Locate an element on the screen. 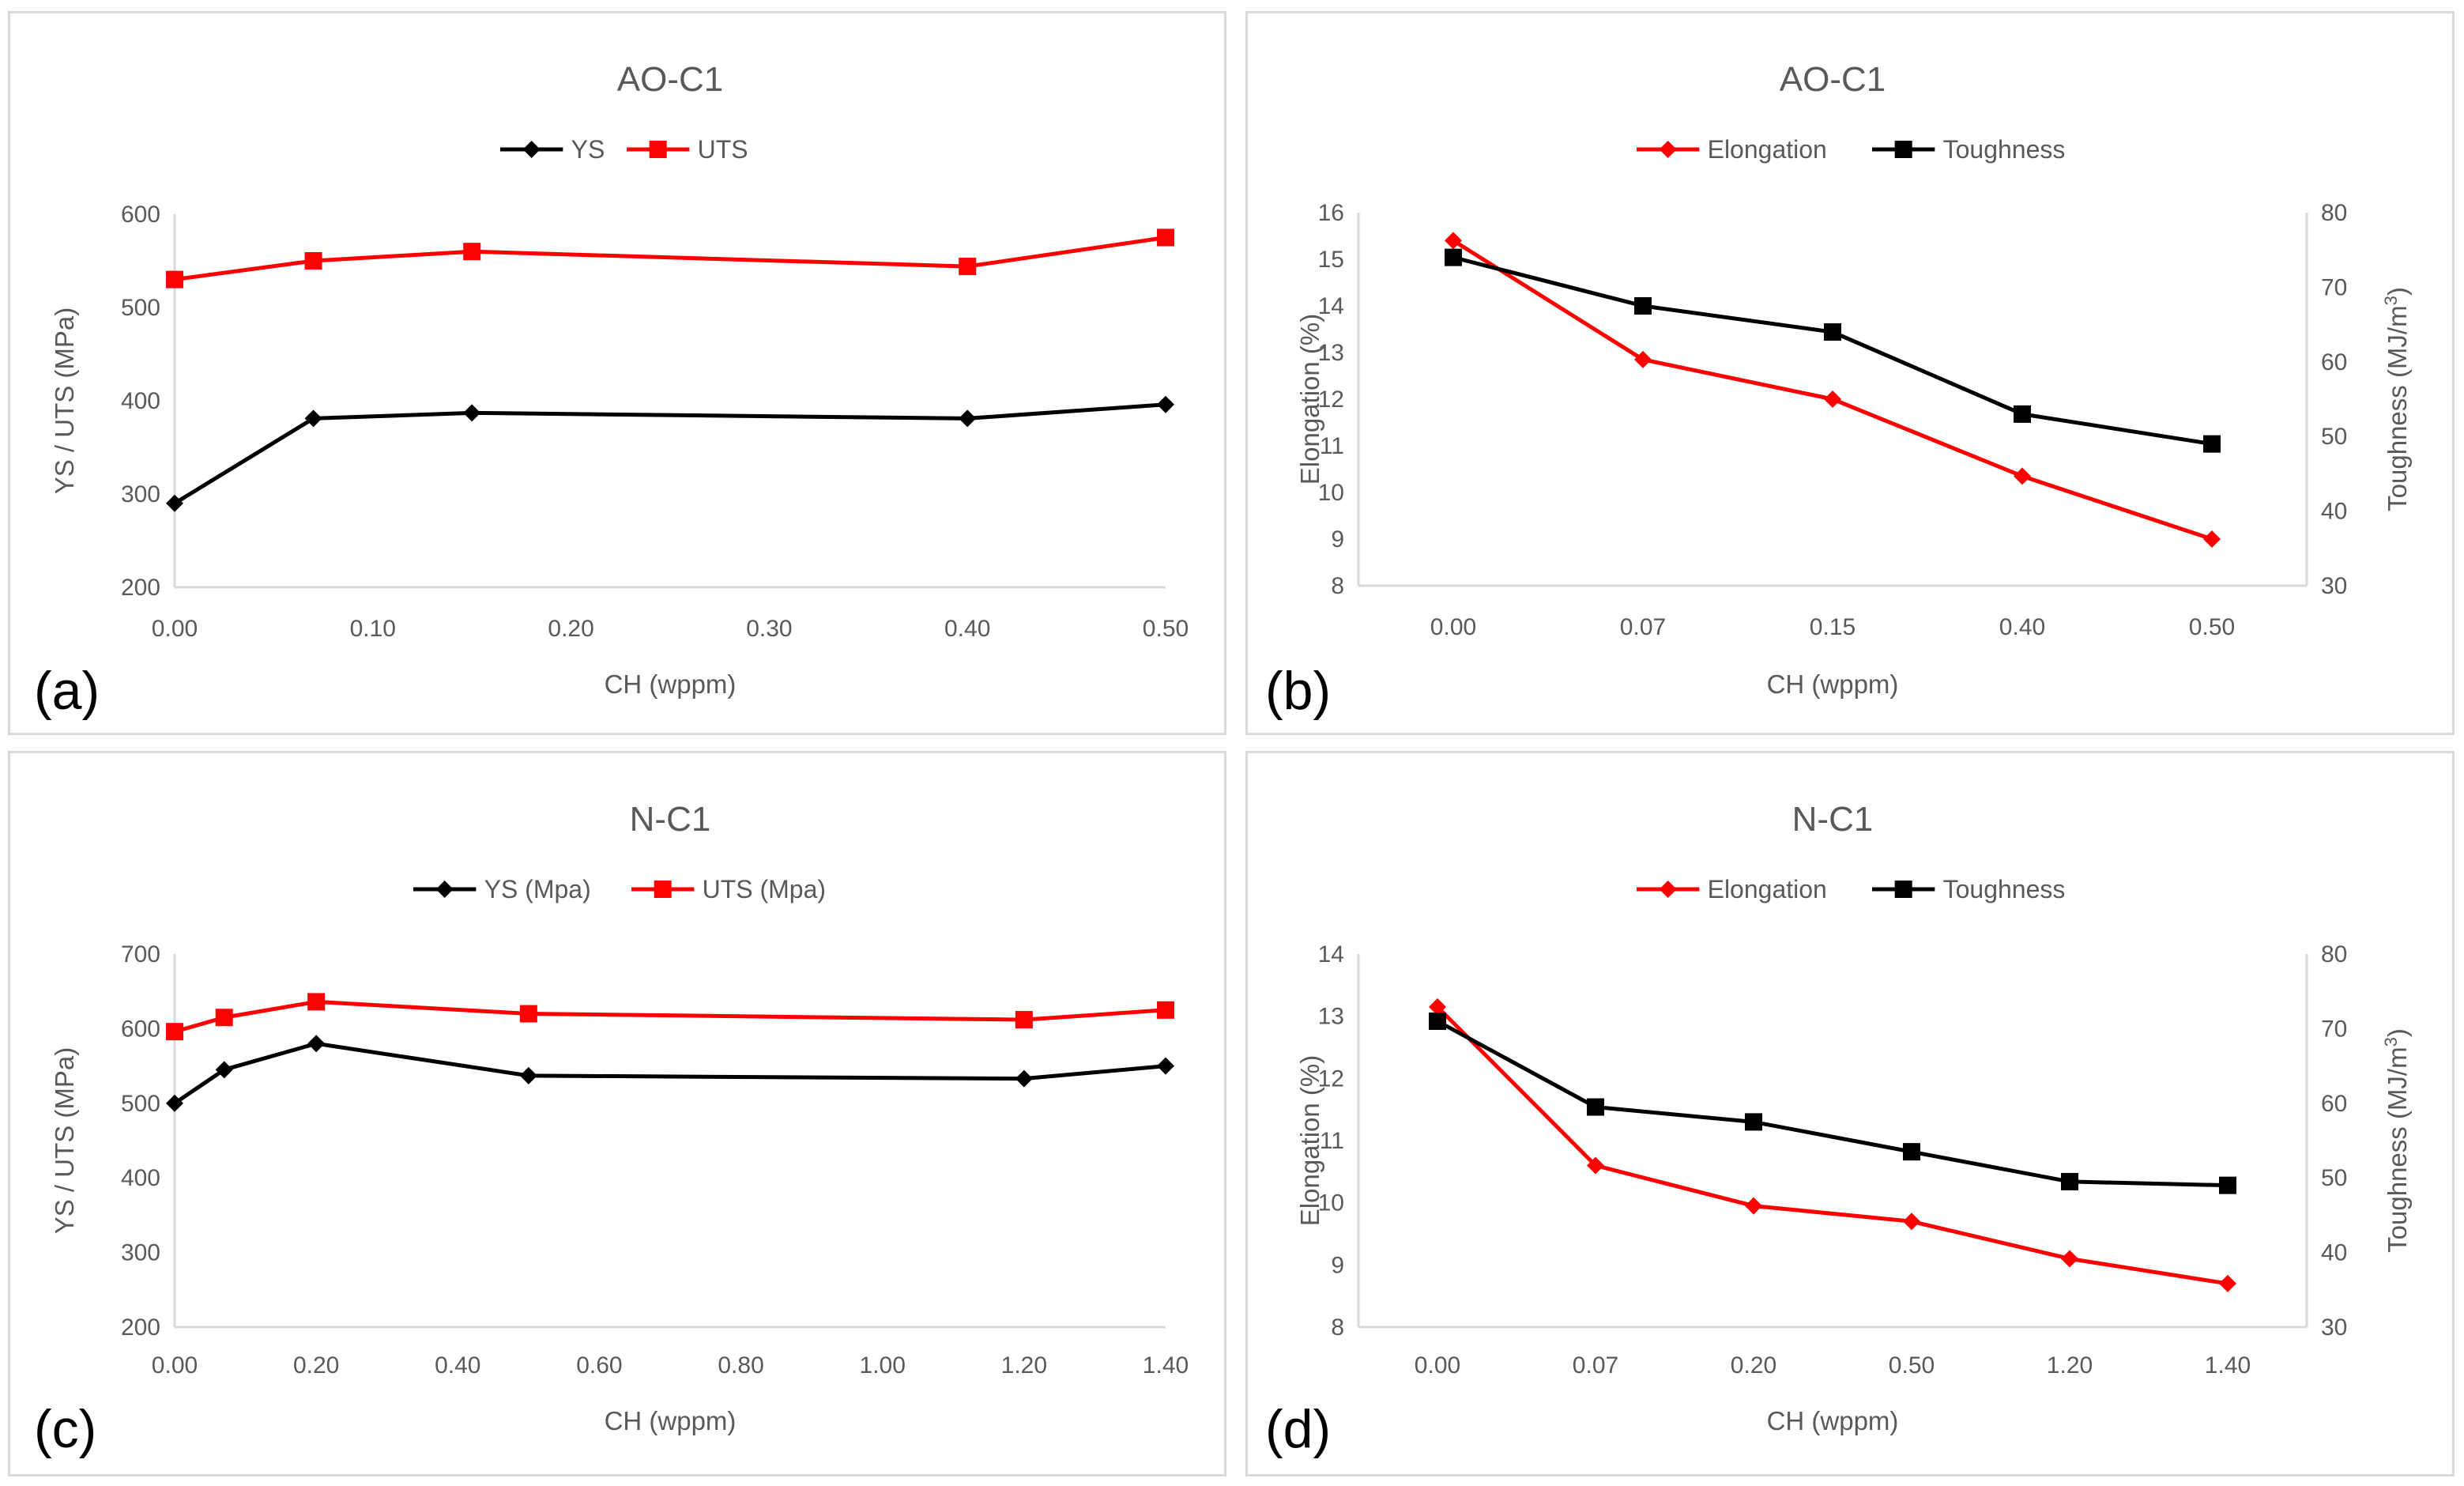 The height and width of the screenshot is (1486, 2464). chart-c-xtick-4: 0.80 is located at coordinates (740, 1365).